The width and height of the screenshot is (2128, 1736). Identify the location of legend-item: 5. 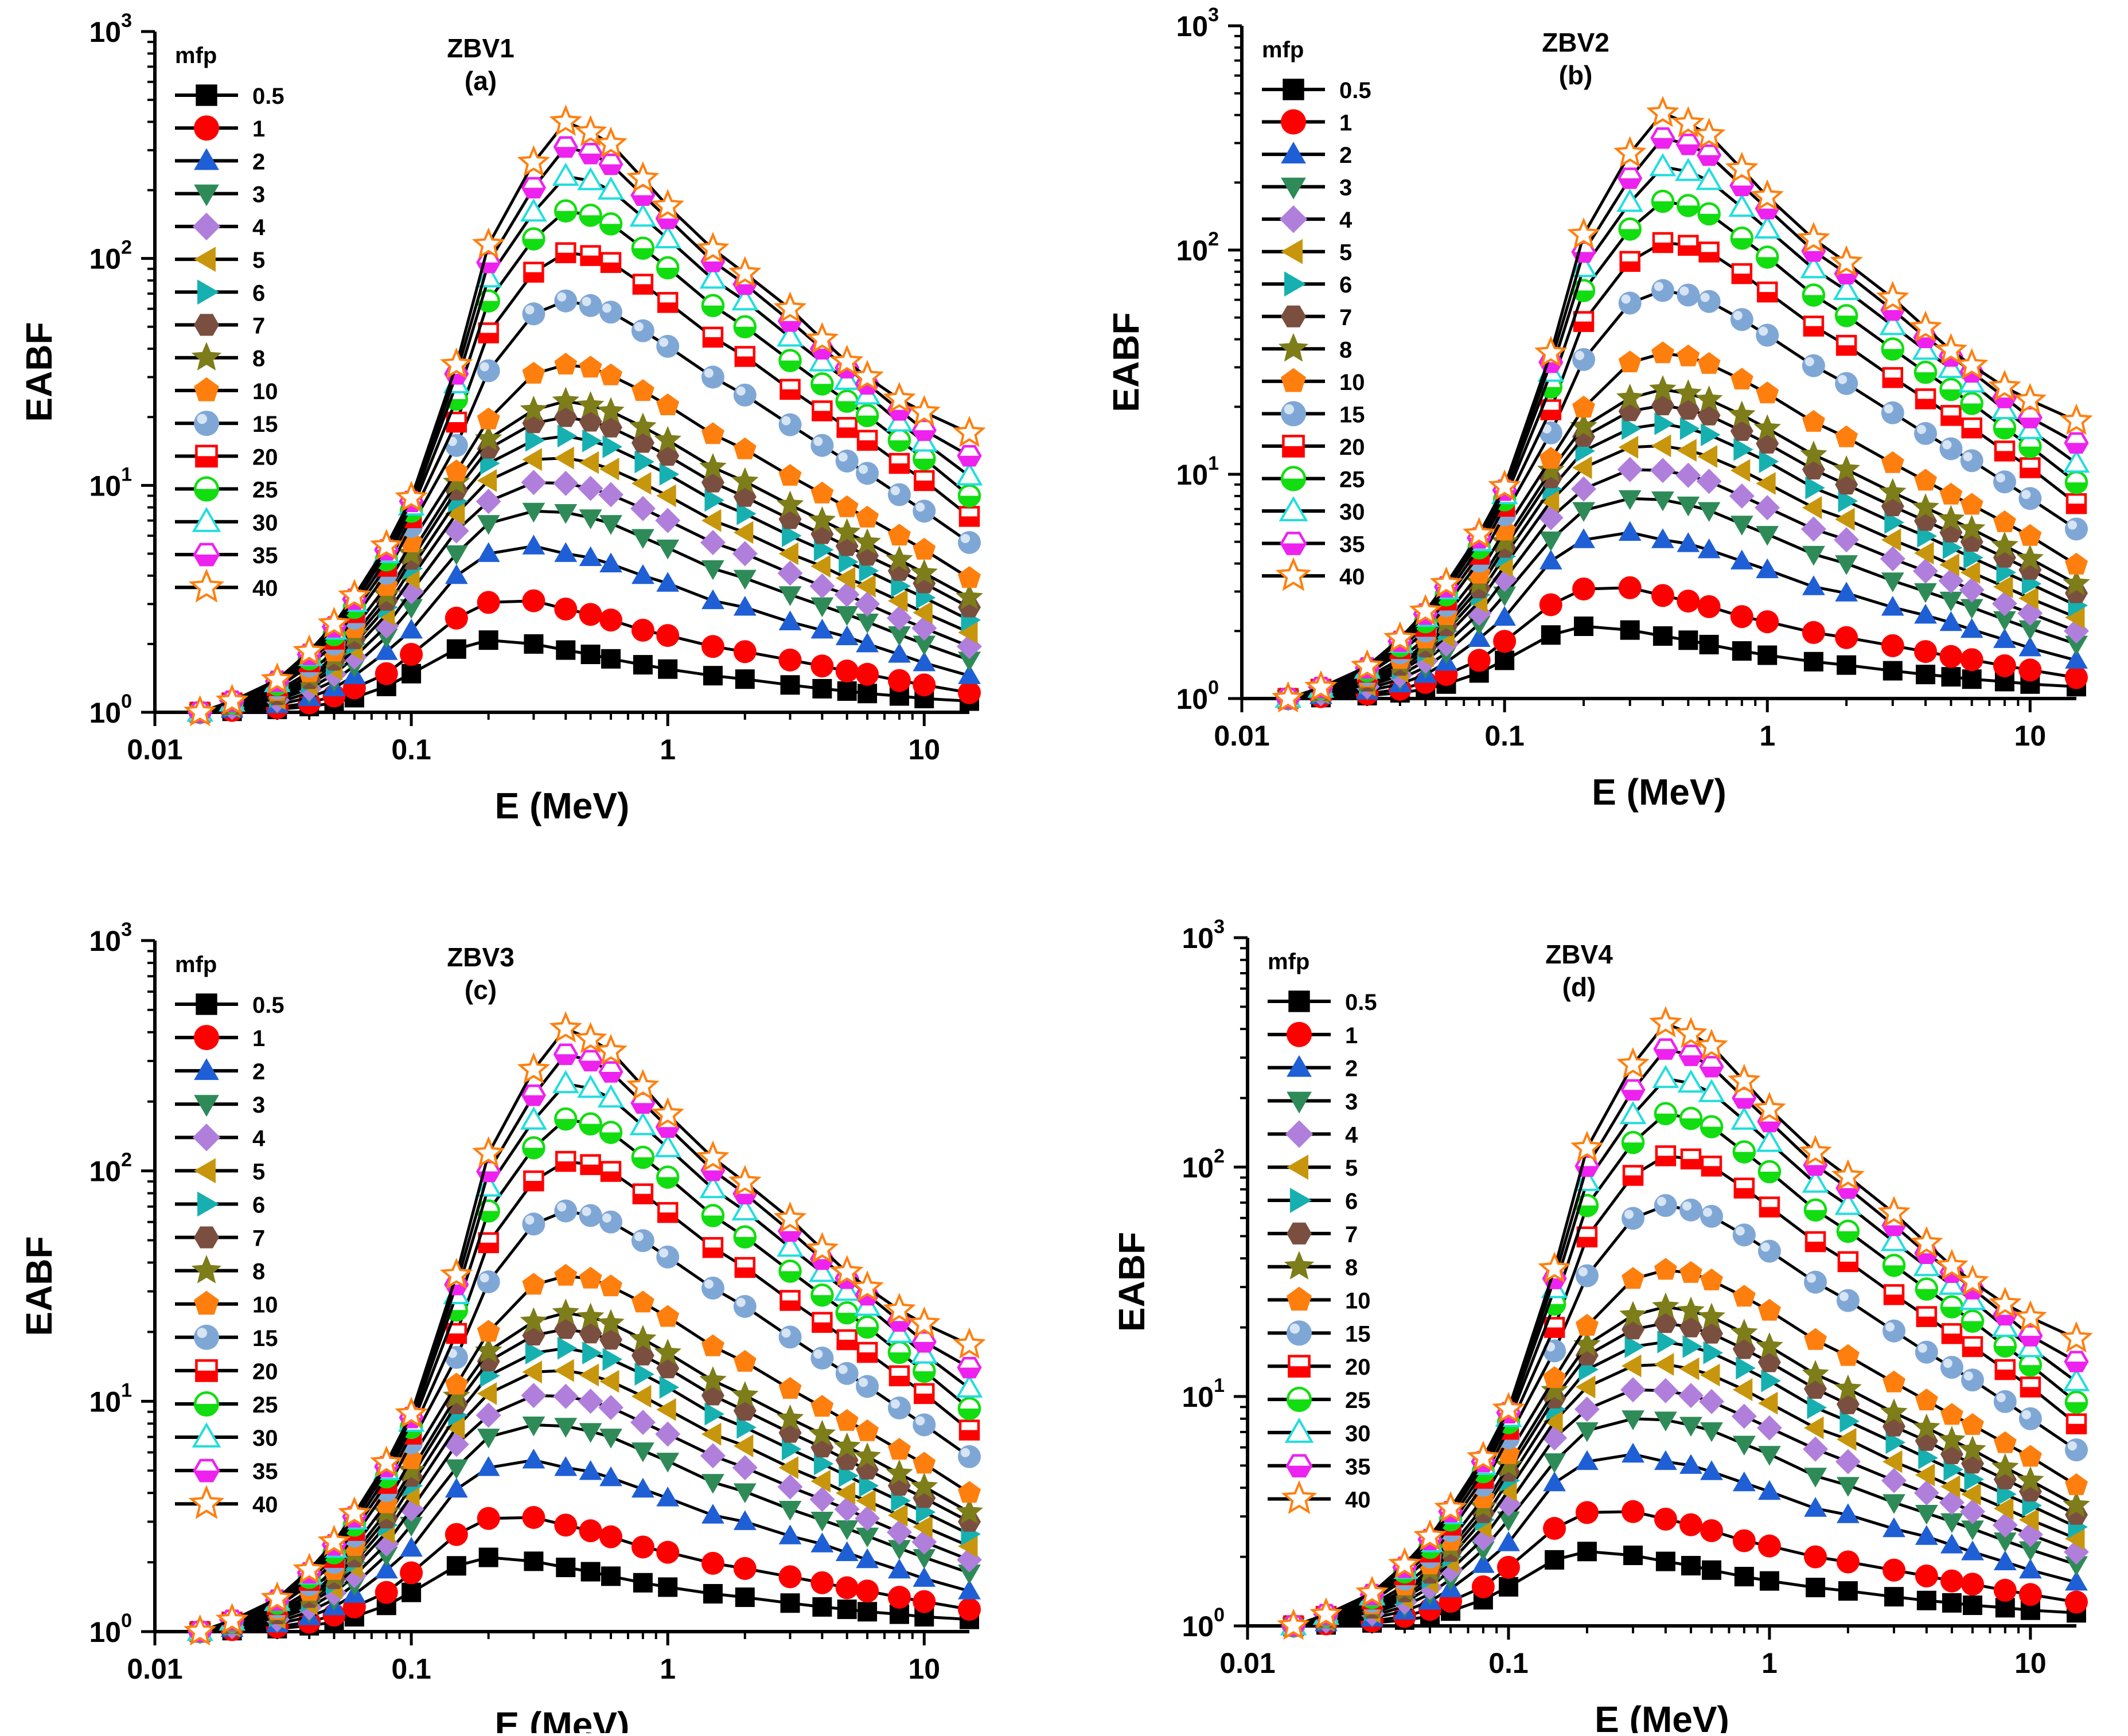
(220, 1171).